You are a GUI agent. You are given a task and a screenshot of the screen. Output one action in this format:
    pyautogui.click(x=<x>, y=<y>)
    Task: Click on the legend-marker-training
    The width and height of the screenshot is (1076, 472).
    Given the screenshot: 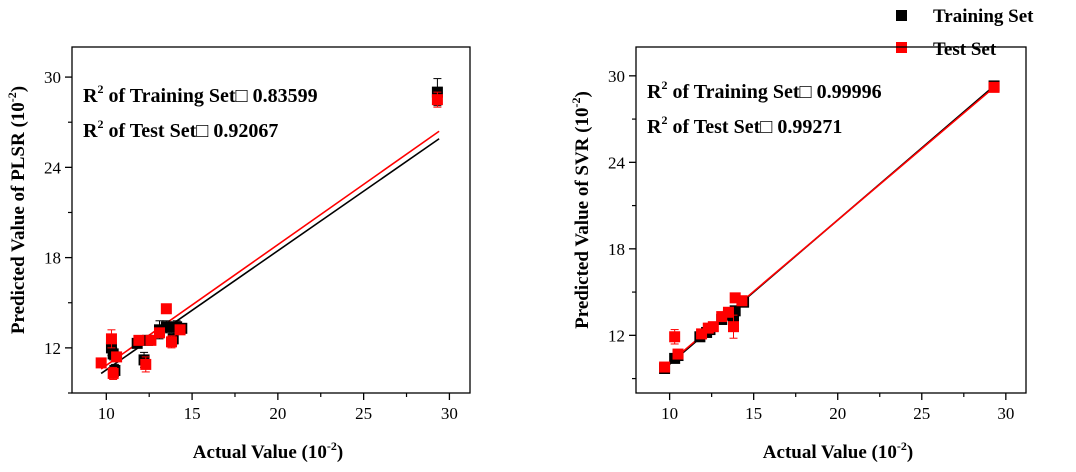 What is the action you would take?
    pyautogui.click(x=901, y=15)
    